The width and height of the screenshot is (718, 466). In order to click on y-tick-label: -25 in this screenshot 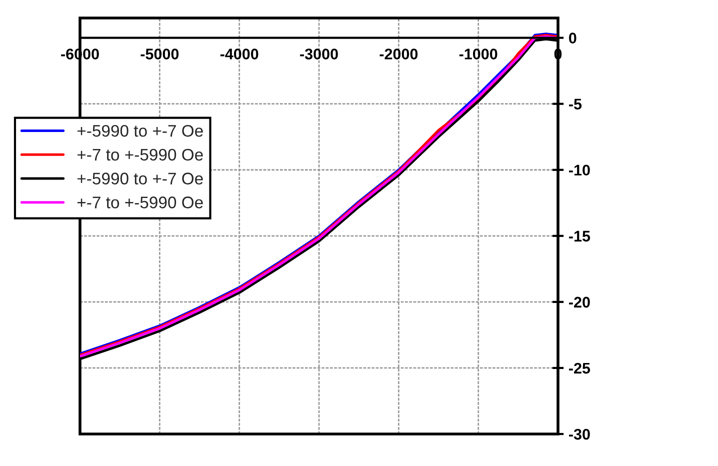, I will do `click(579, 368)`.